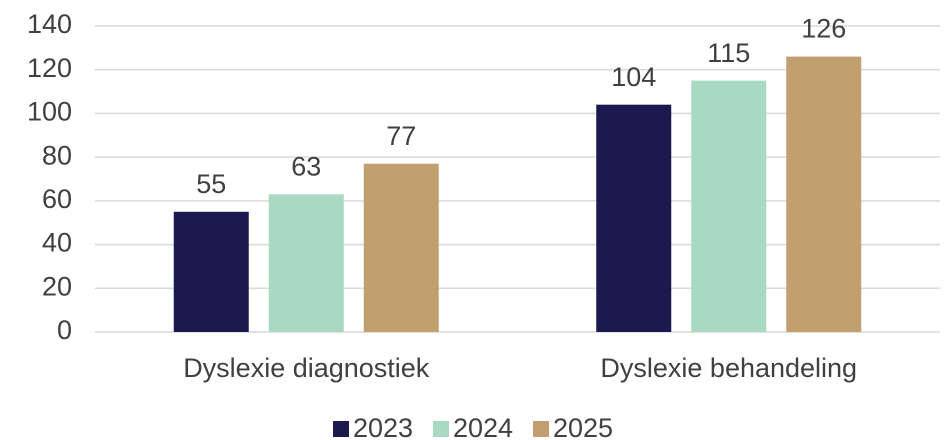 The image size is (945, 440). Describe the element at coordinates (728, 53) in the screenshot. I see `value-label: 115` at that location.